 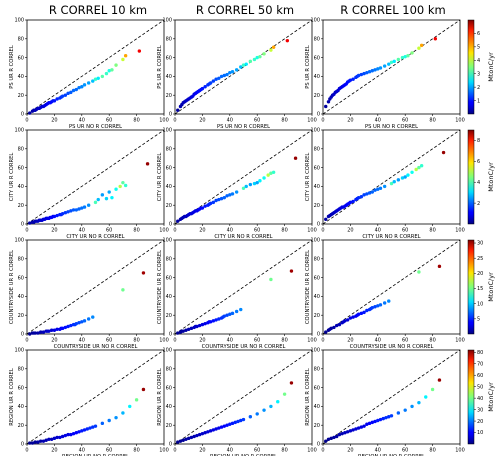 What do you see at coordinates (471, 67) in the screenshot?
I see `colorbar-gradient` at bounding box center [471, 67].